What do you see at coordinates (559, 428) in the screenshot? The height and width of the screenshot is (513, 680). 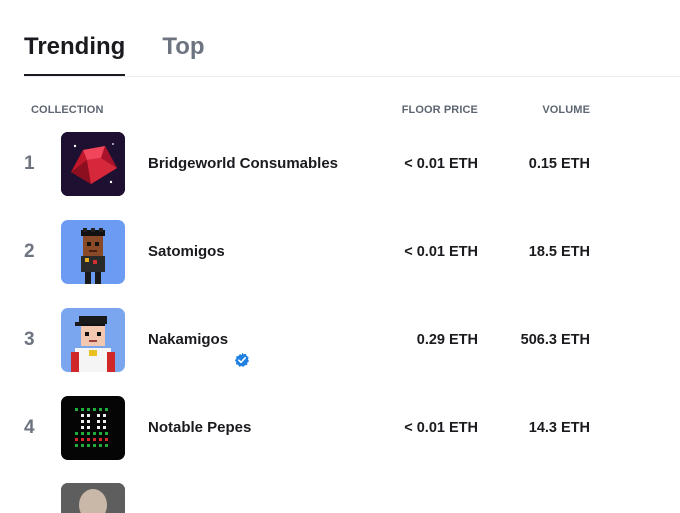 I see `volume-value: 14.3 ETH` at bounding box center [559, 428].